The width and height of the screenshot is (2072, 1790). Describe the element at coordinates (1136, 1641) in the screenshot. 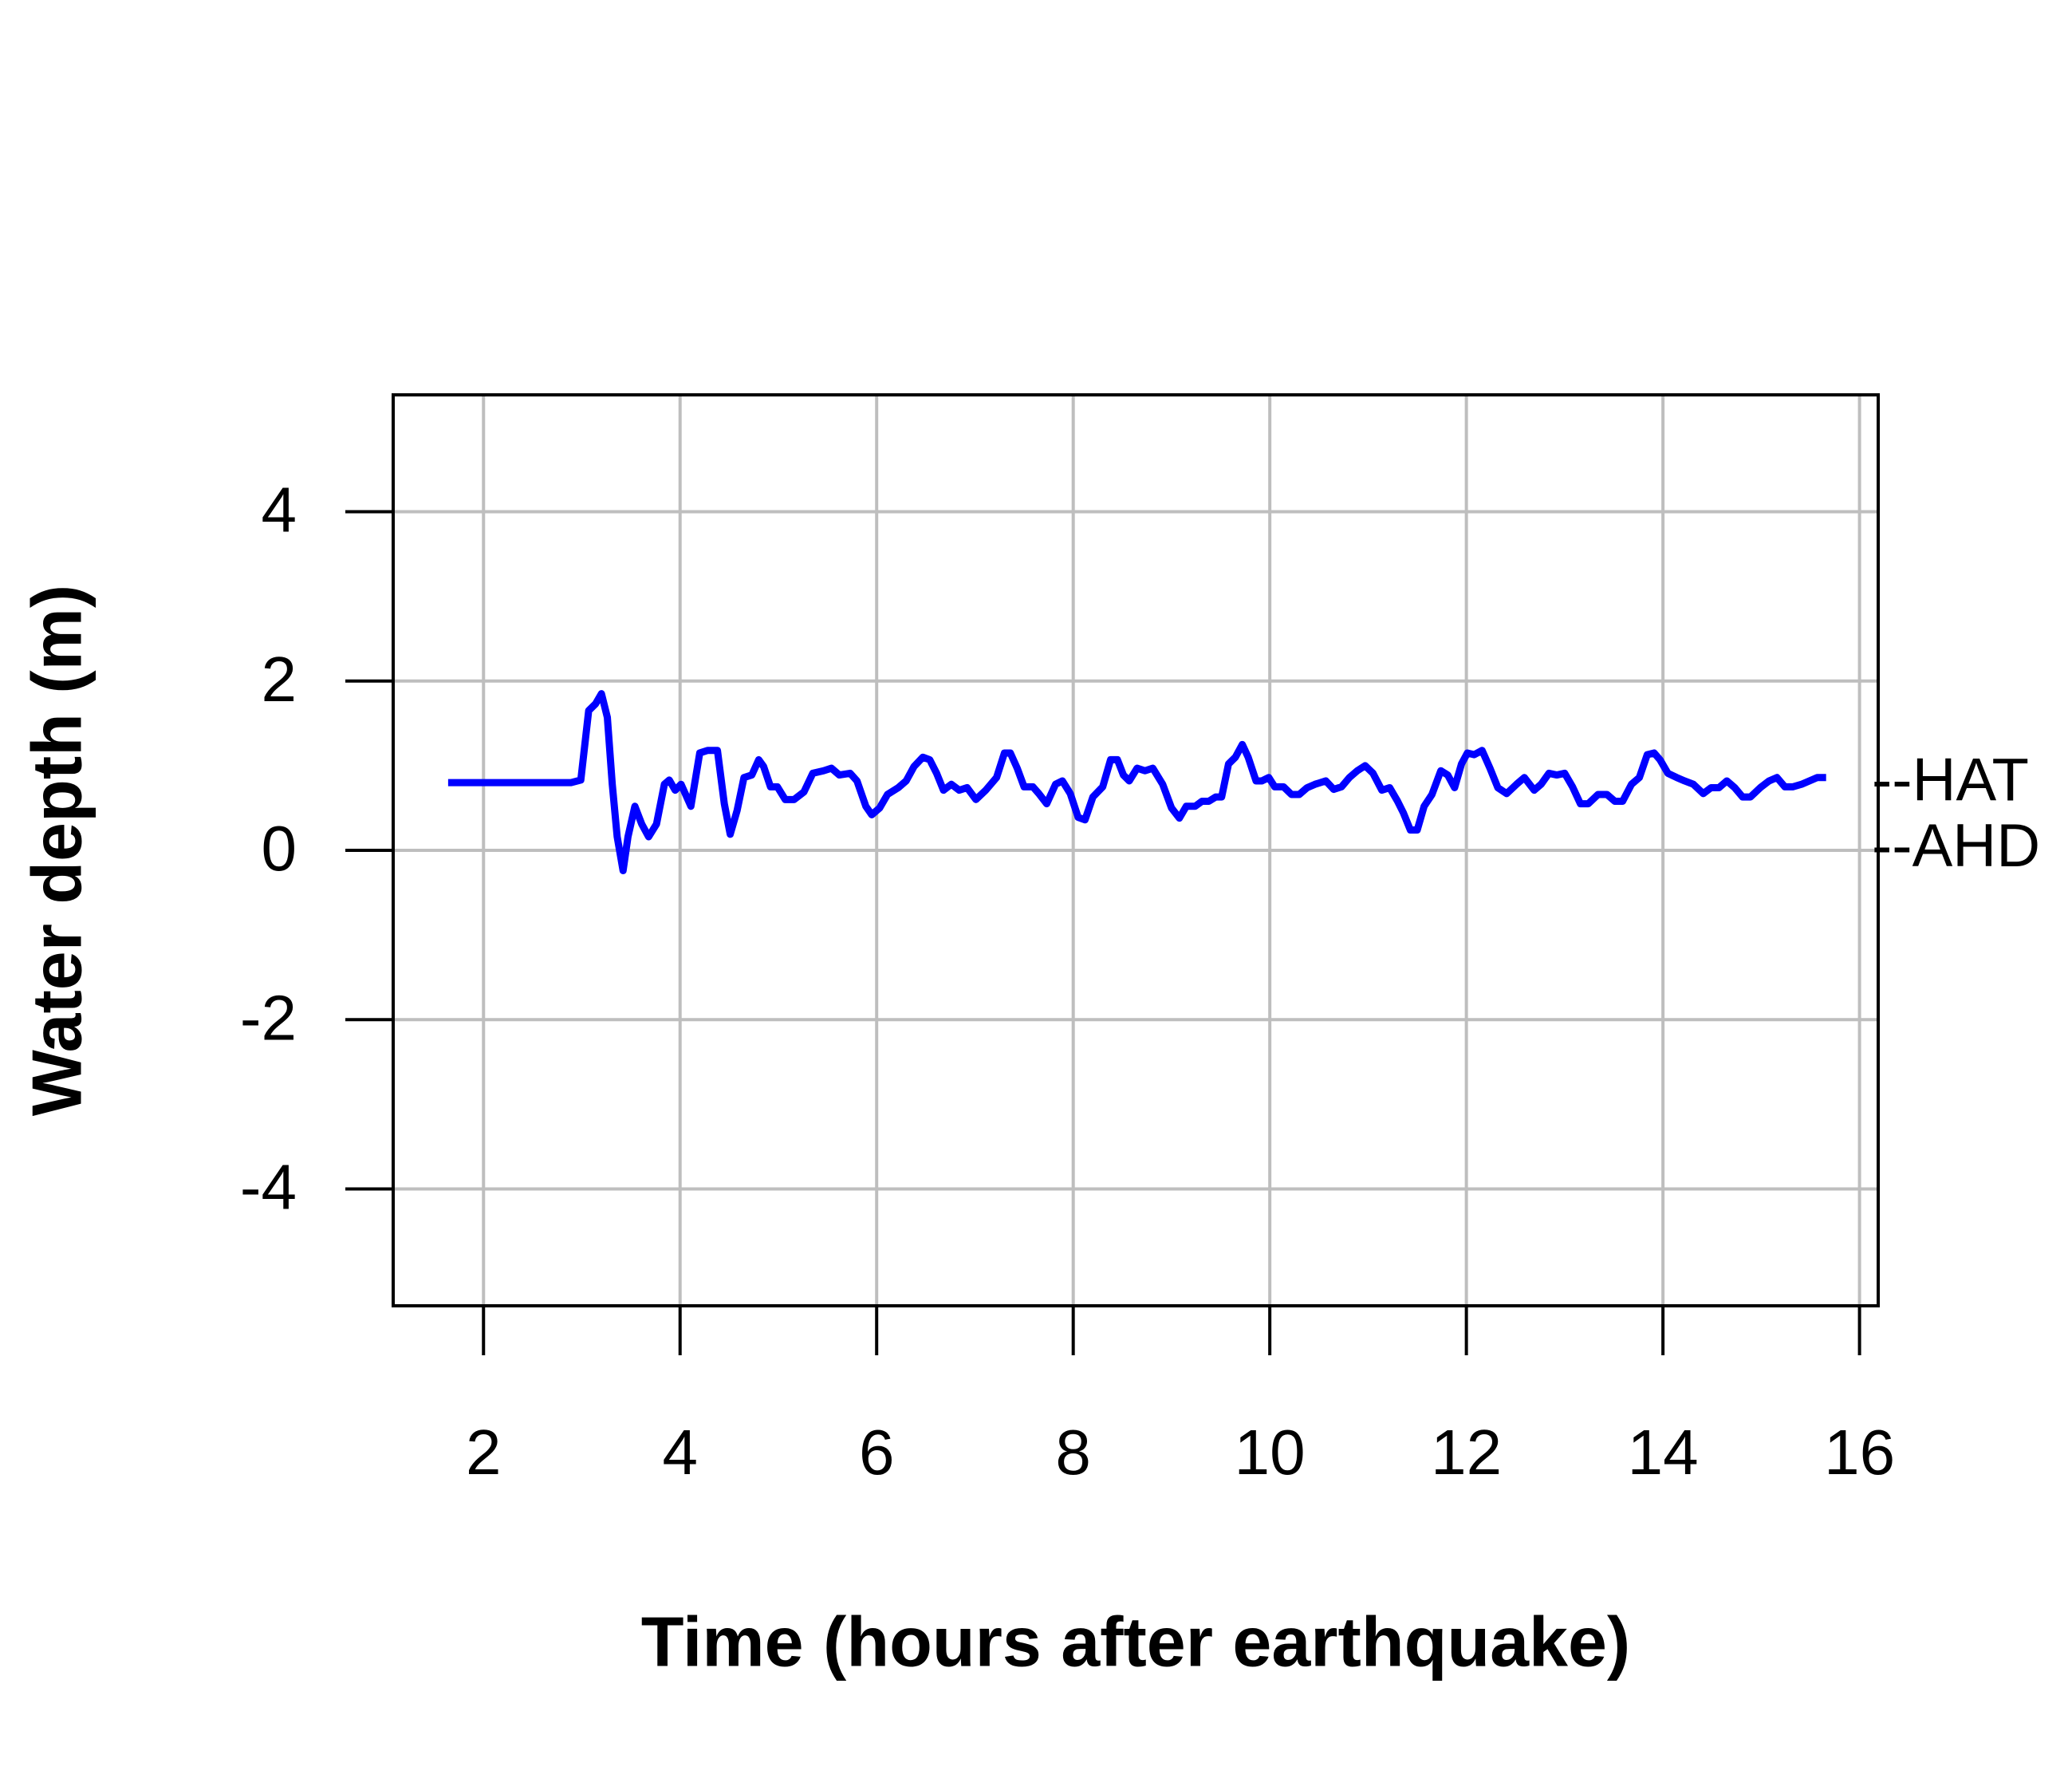

I see `x-axis-title: Time (hours after earthquake)` at that location.